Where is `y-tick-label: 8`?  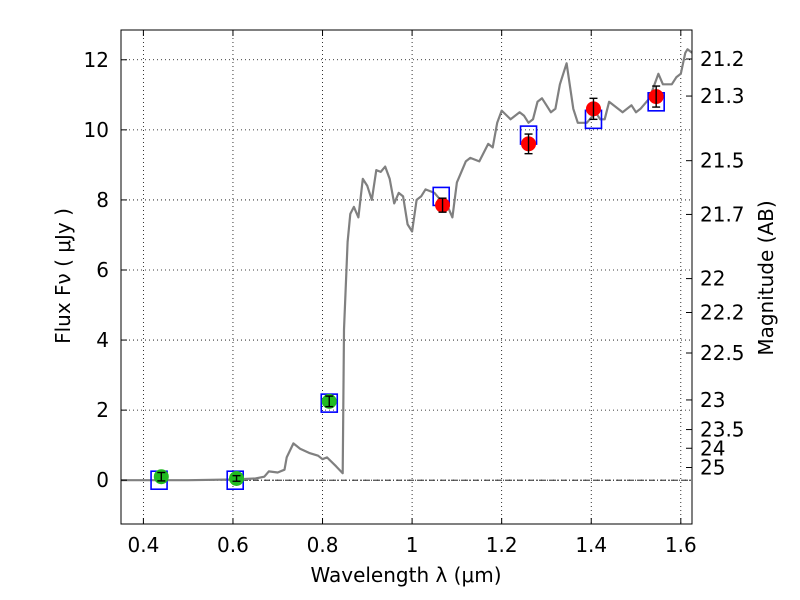 y-tick-label: 8 is located at coordinates (102, 200).